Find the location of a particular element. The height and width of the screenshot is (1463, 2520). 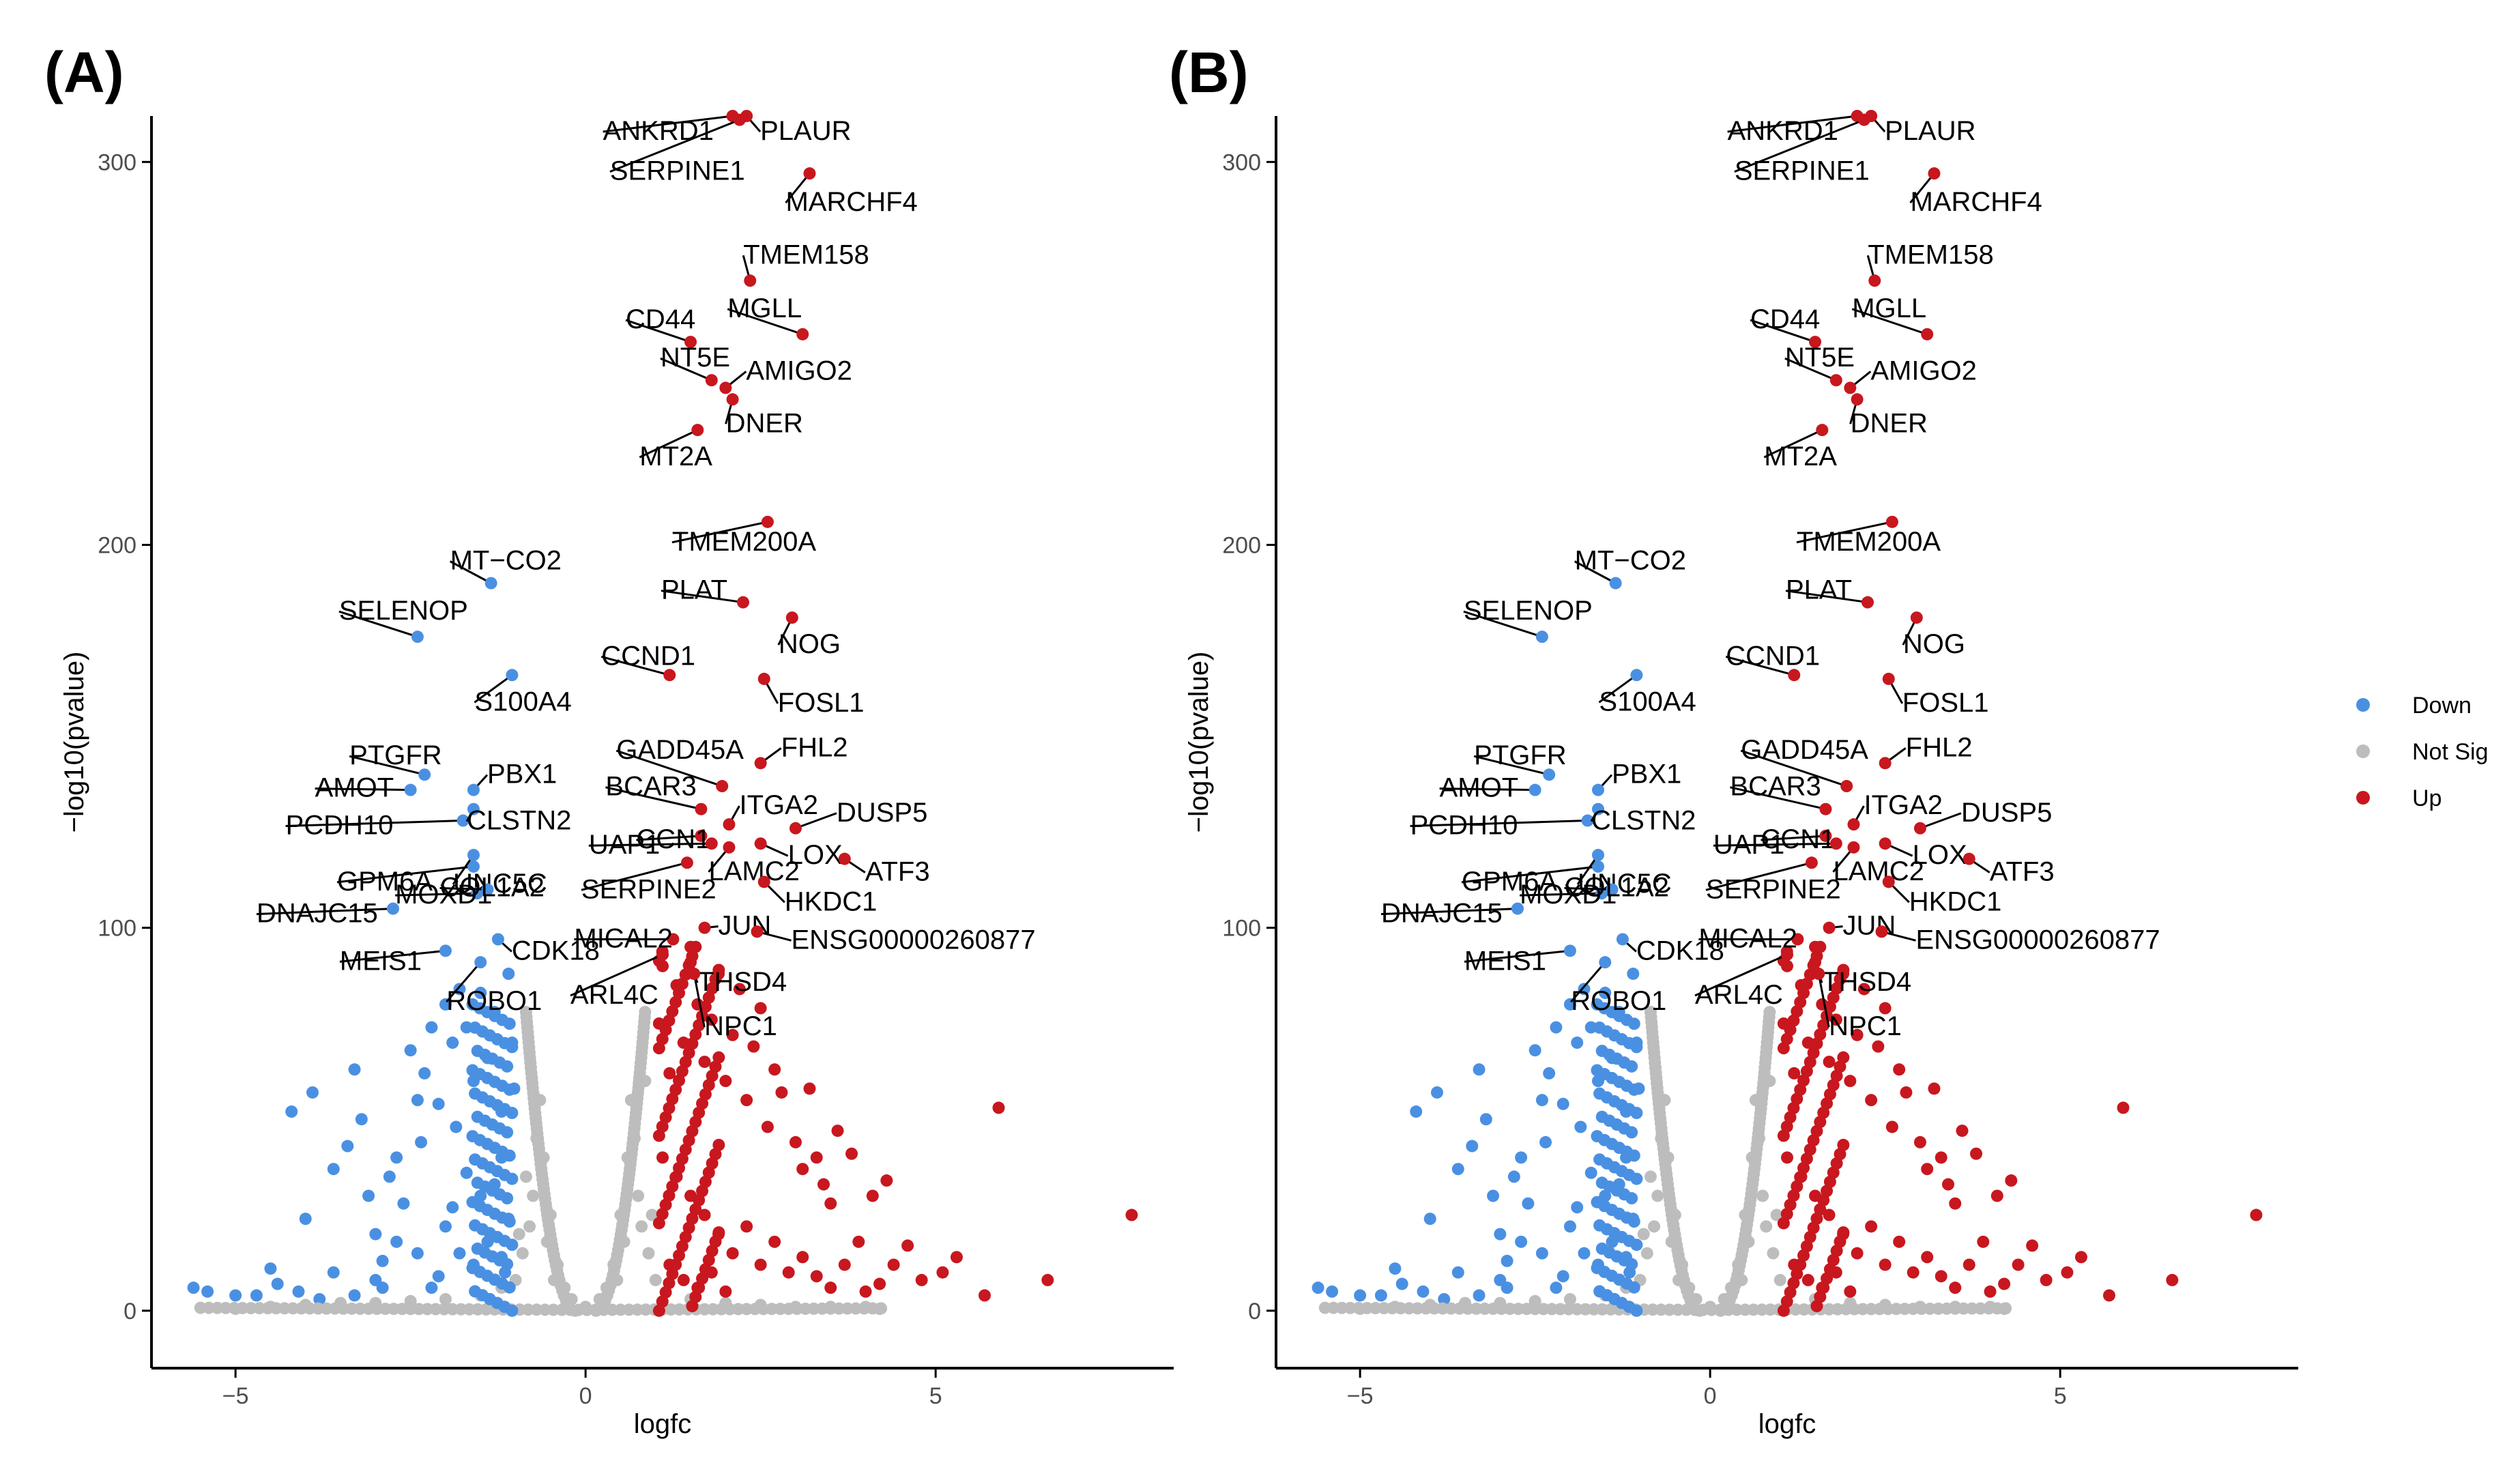

panel-label: (A) is located at coordinates (84, 72).